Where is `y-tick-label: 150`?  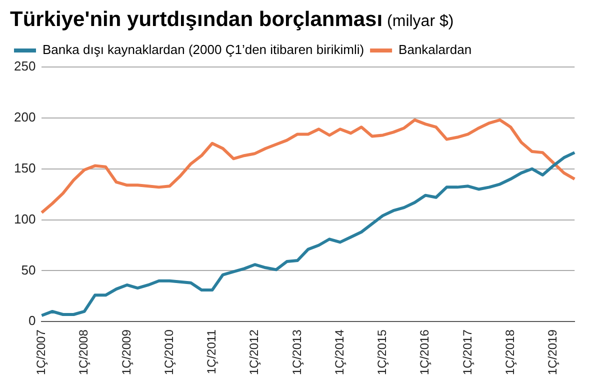
y-tick-label: 150 is located at coordinates (25, 168).